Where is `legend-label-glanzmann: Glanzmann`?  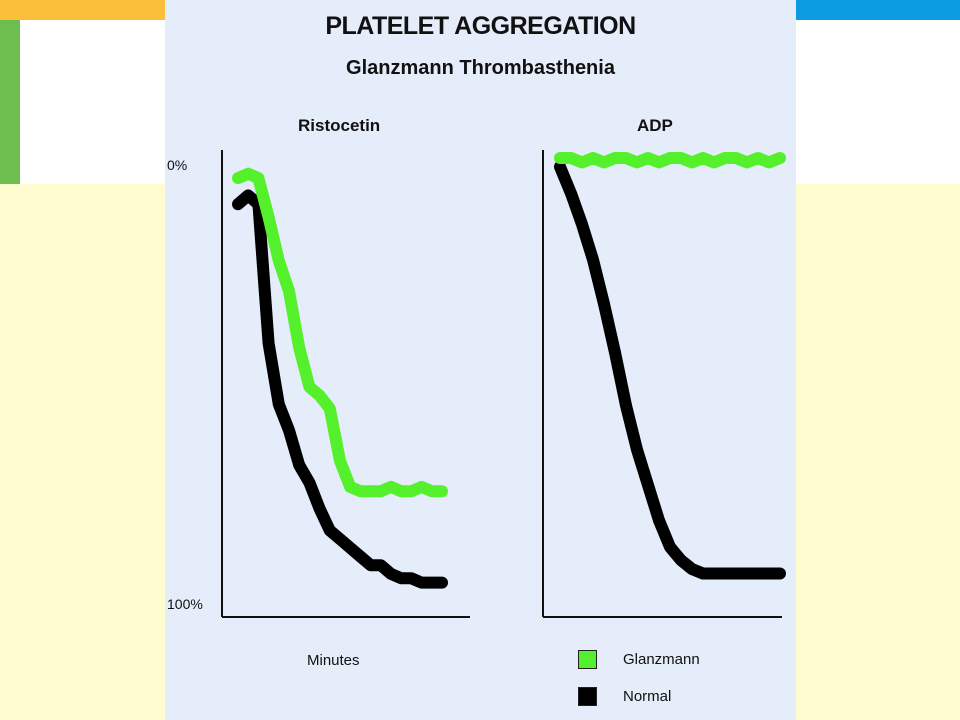
legend-label-glanzmann: Glanzmann is located at coordinates (661, 659).